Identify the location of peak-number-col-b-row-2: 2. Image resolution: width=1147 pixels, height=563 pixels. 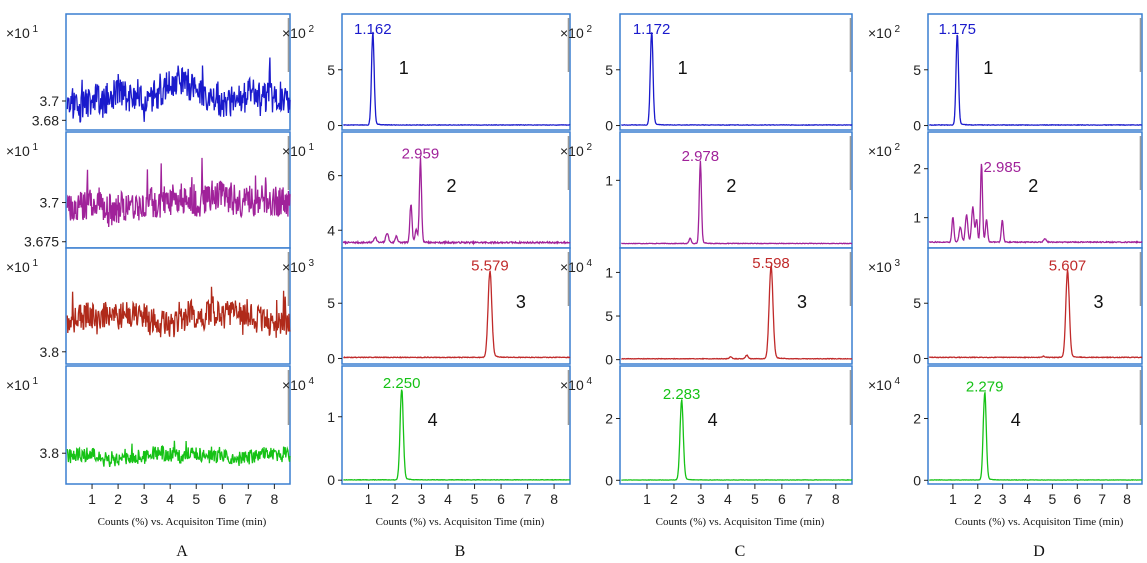
(451, 186).